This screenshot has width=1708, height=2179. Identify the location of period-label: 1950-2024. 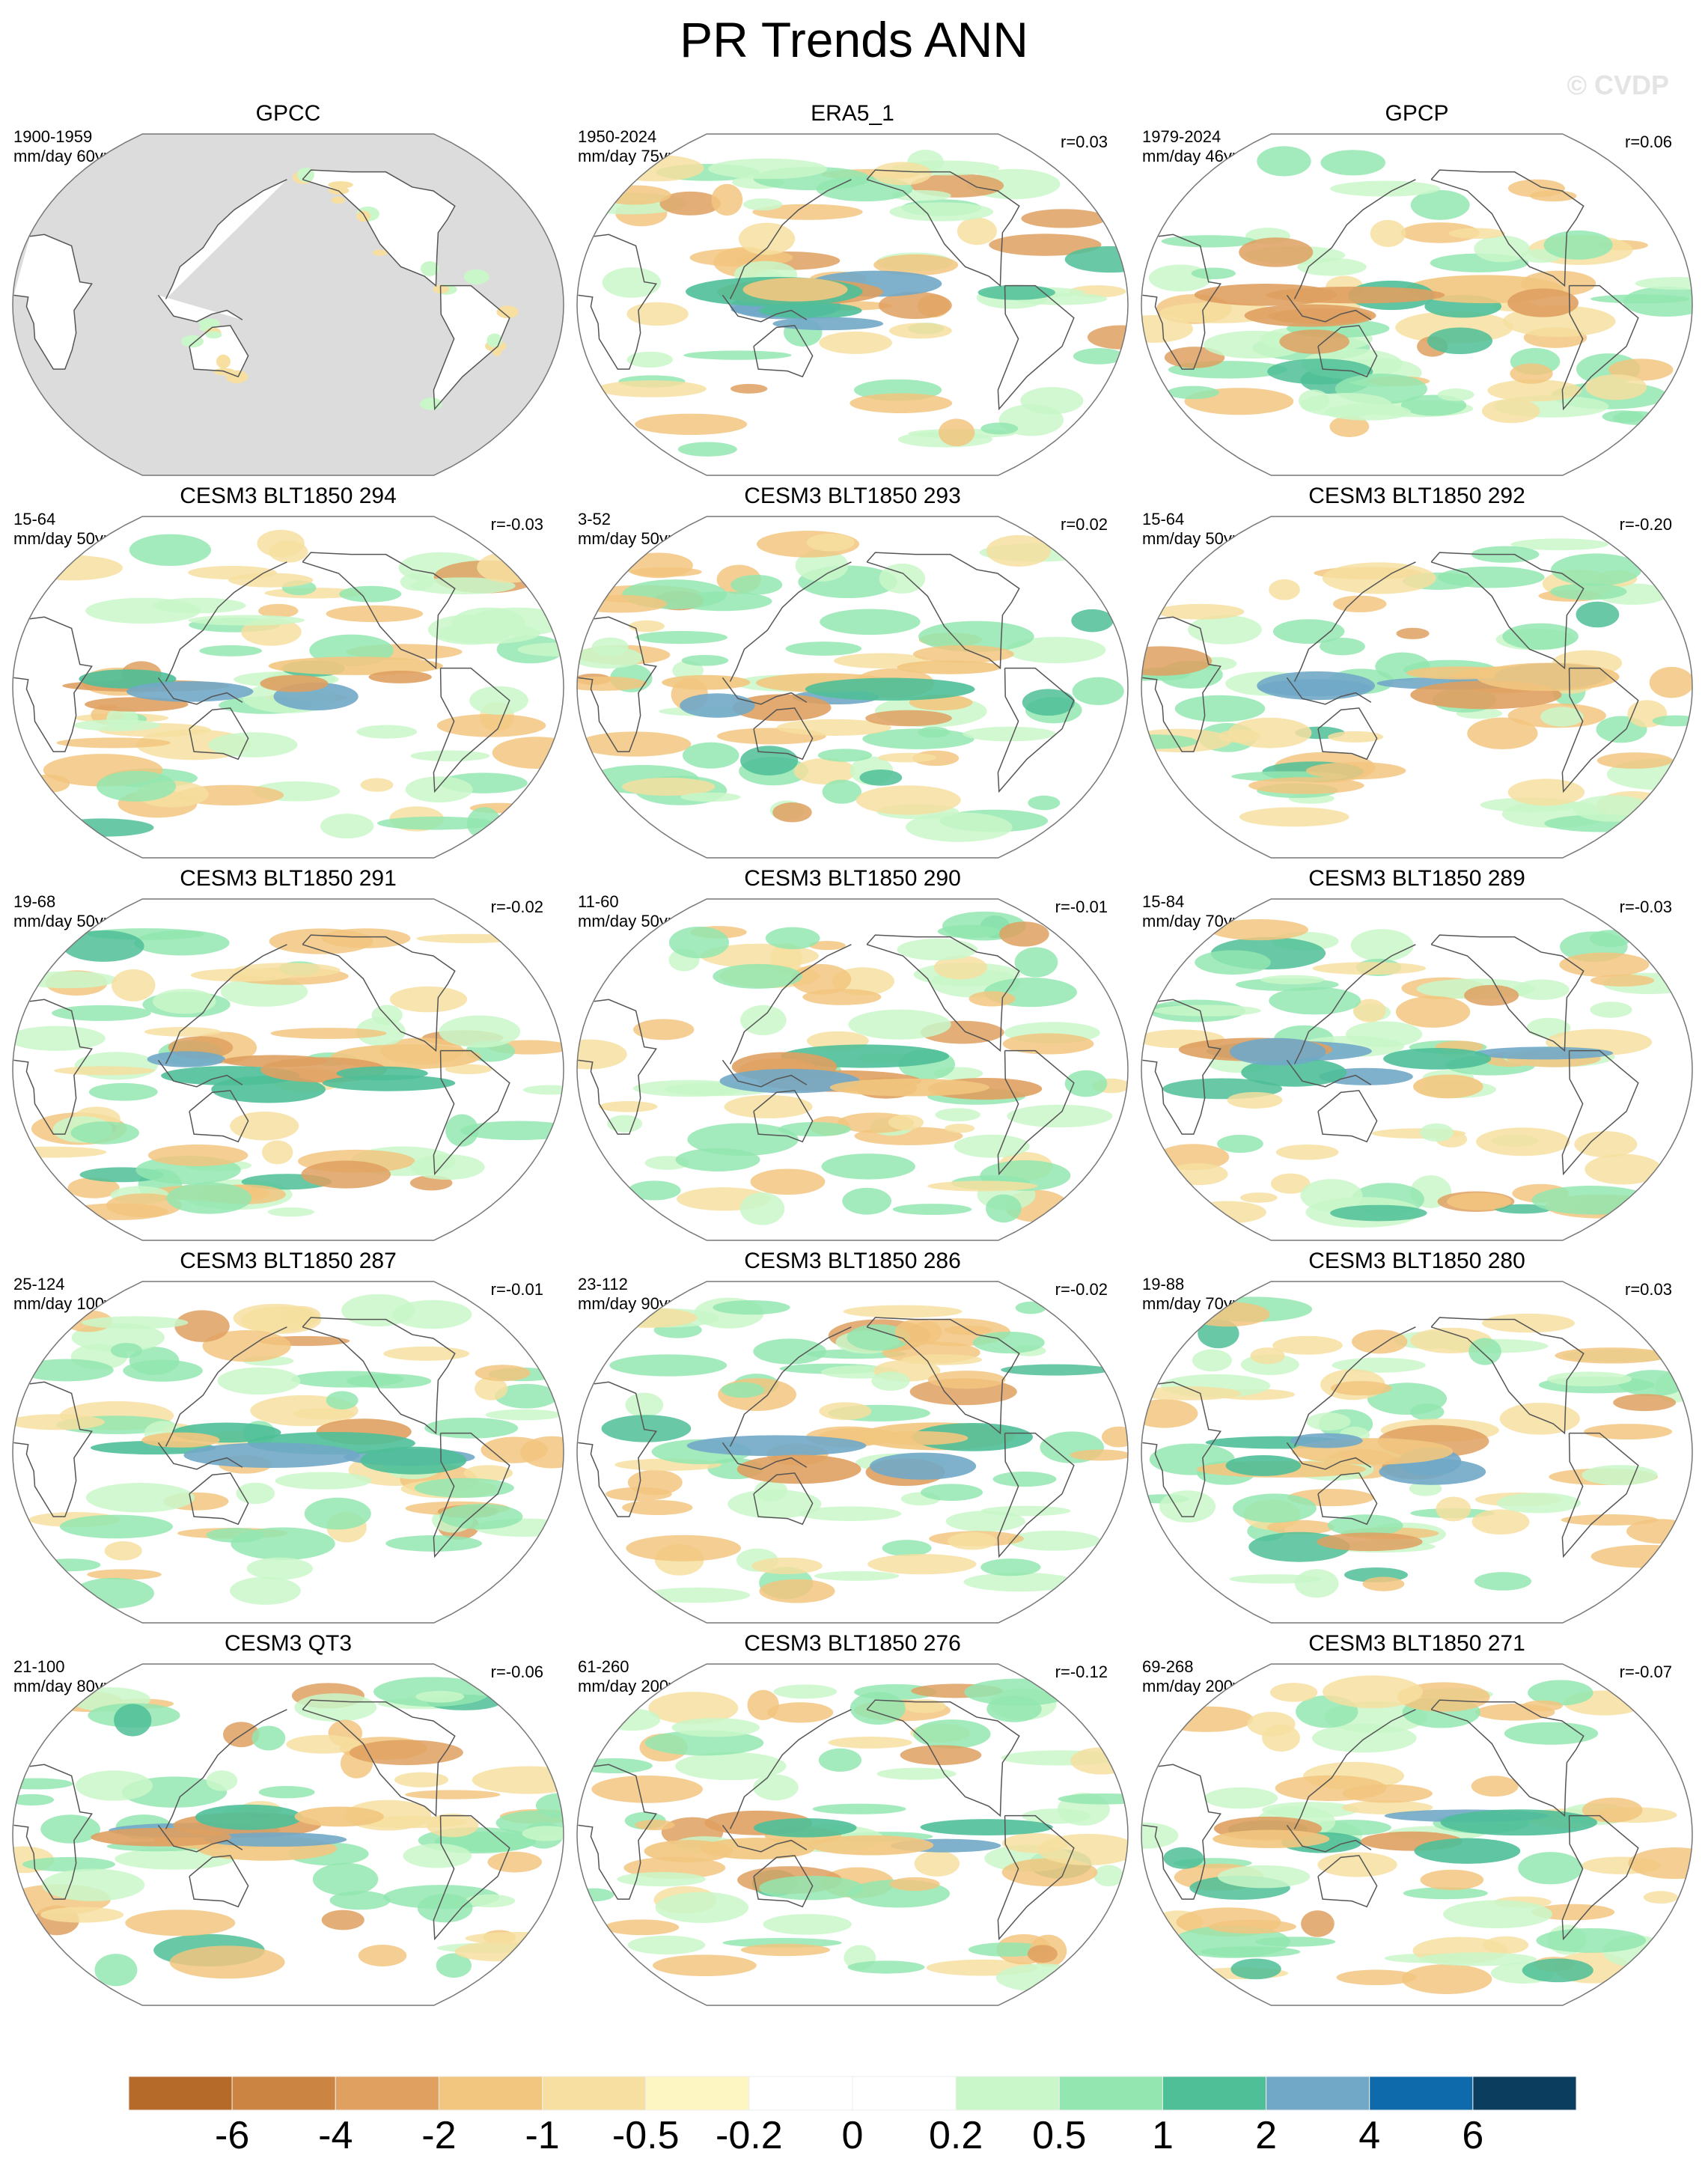
(617, 137).